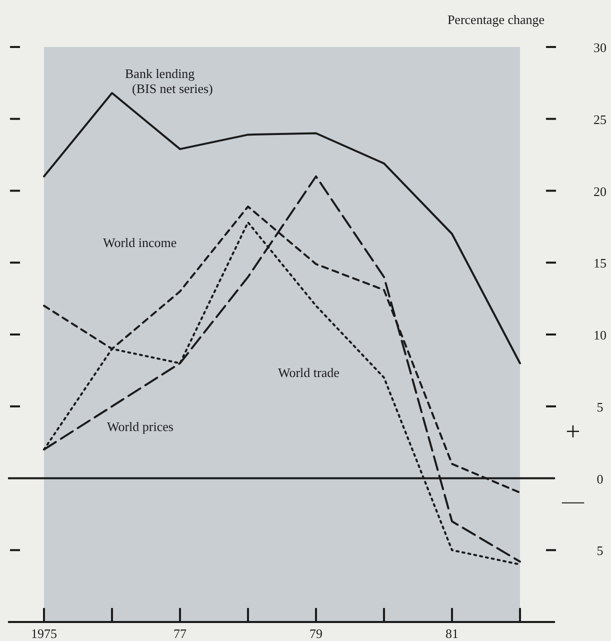 This screenshot has height=641, width=611. Describe the element at coordinates (309, 372) in the screenshot. I see `series-label: World trade` at that location.